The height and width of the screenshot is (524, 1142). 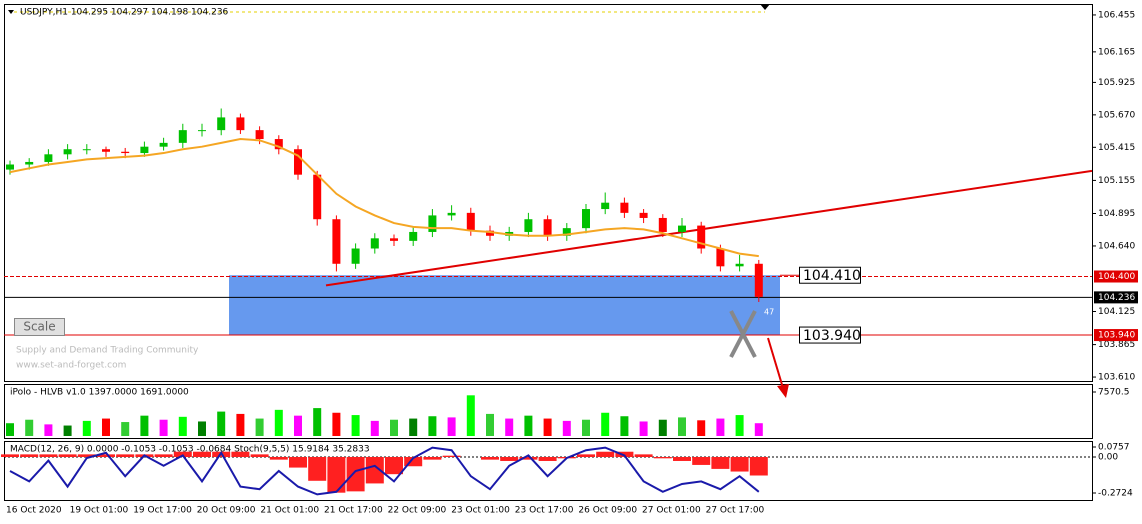 I want to click on y-tick-label: -0.2724, so click(x=1115, y=494).